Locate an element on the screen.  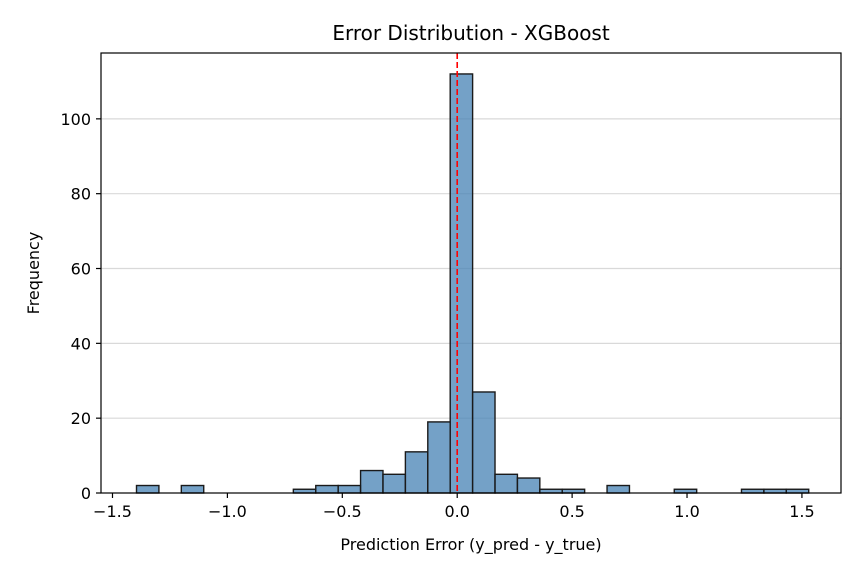
chart-title: Error Distribution - XGBoost is located at coordinates (471, 33).